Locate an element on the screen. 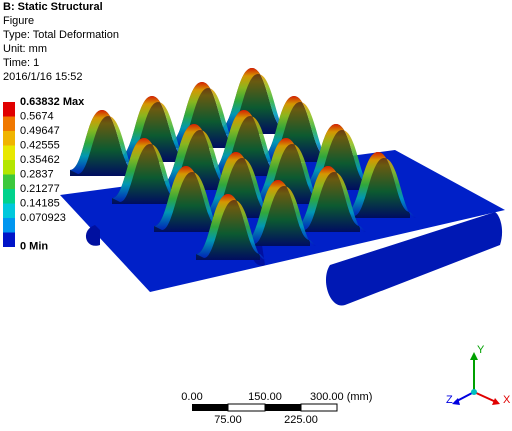  legend-label: 0.35462 is located at coordinates (40, 160).